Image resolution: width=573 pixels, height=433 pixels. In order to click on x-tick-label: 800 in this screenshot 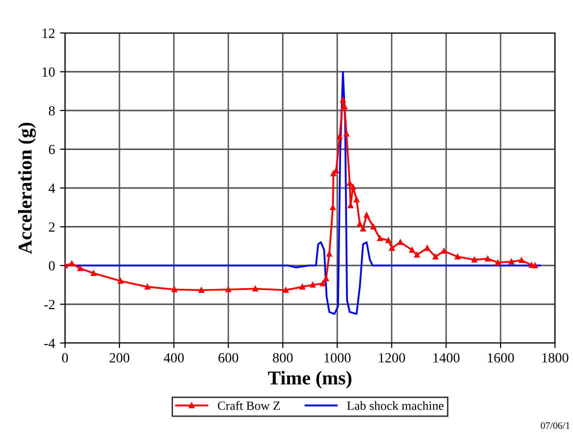, I will do `click(282, 357)`.